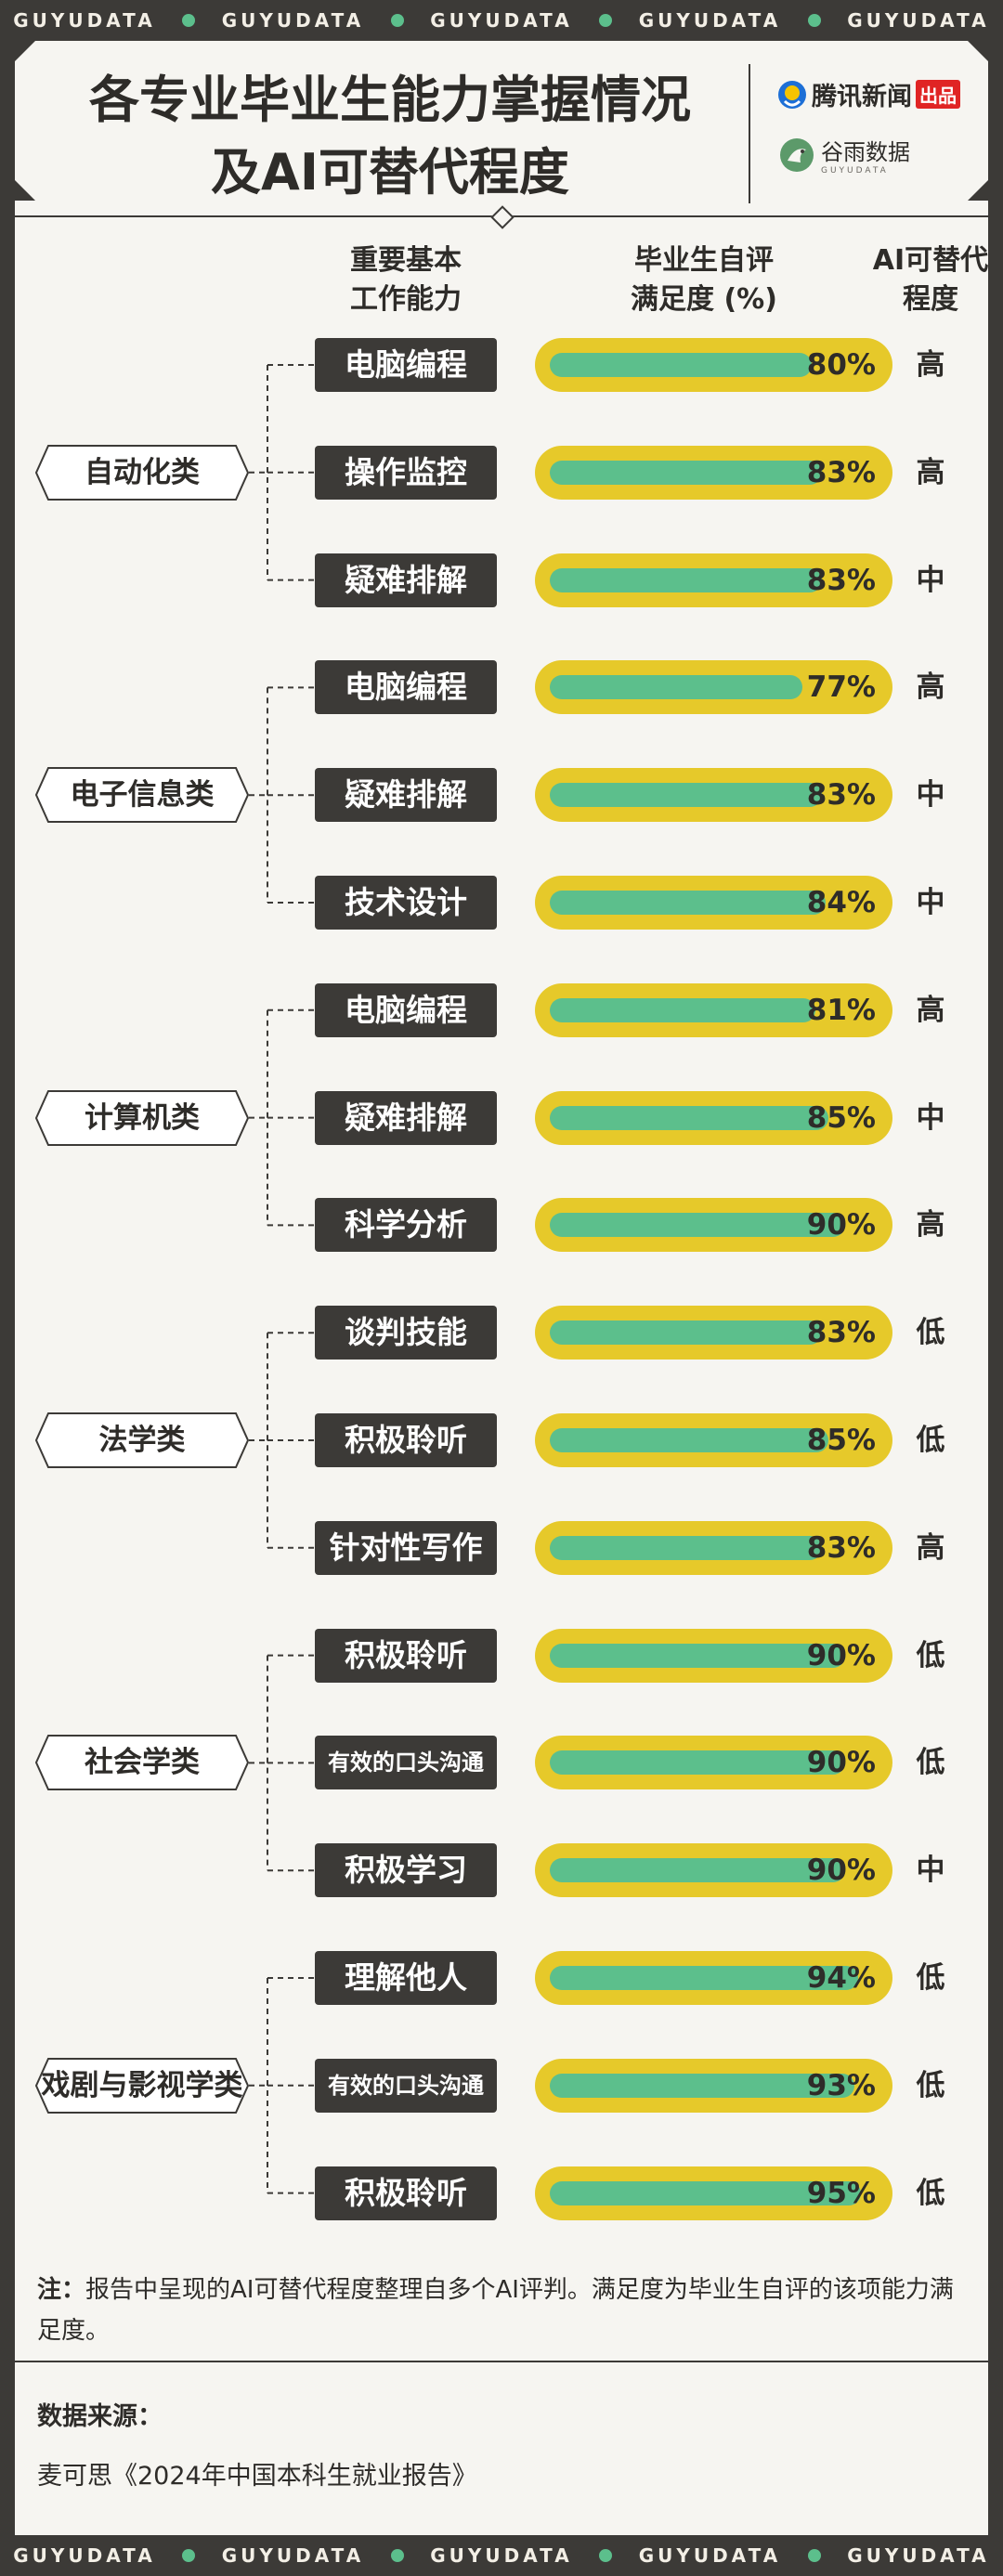 The width and height of the screenshot is (1003, 2576). Describe the element at coordinates (841, 687) in the screenshot. I see `score-value-label: 77%` at that location.